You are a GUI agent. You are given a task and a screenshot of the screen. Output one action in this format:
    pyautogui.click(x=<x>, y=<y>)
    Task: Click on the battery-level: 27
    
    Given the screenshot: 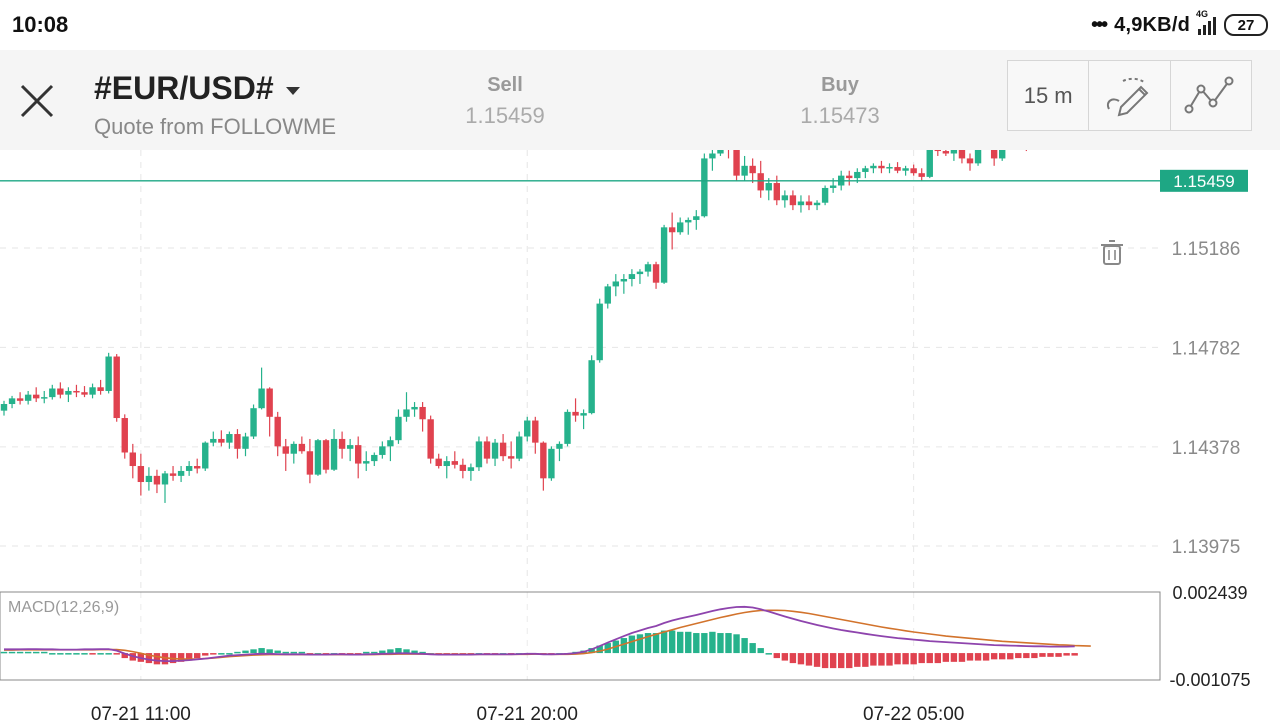 What is the action you would take?
    pyautogui.click(x=1246, y=25)
    